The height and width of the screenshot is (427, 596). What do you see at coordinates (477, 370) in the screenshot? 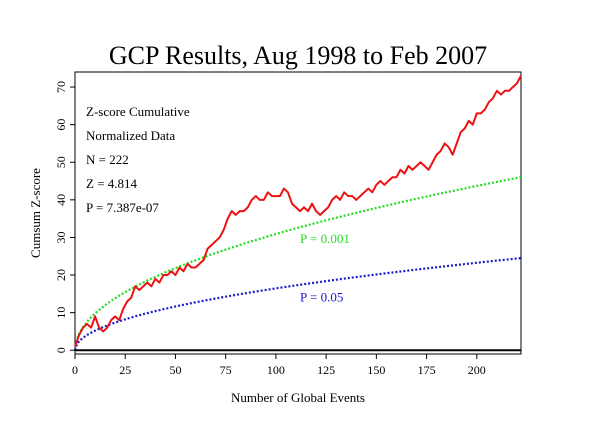
I see `x-tick-label: 200` at bounding box center [477, 370].